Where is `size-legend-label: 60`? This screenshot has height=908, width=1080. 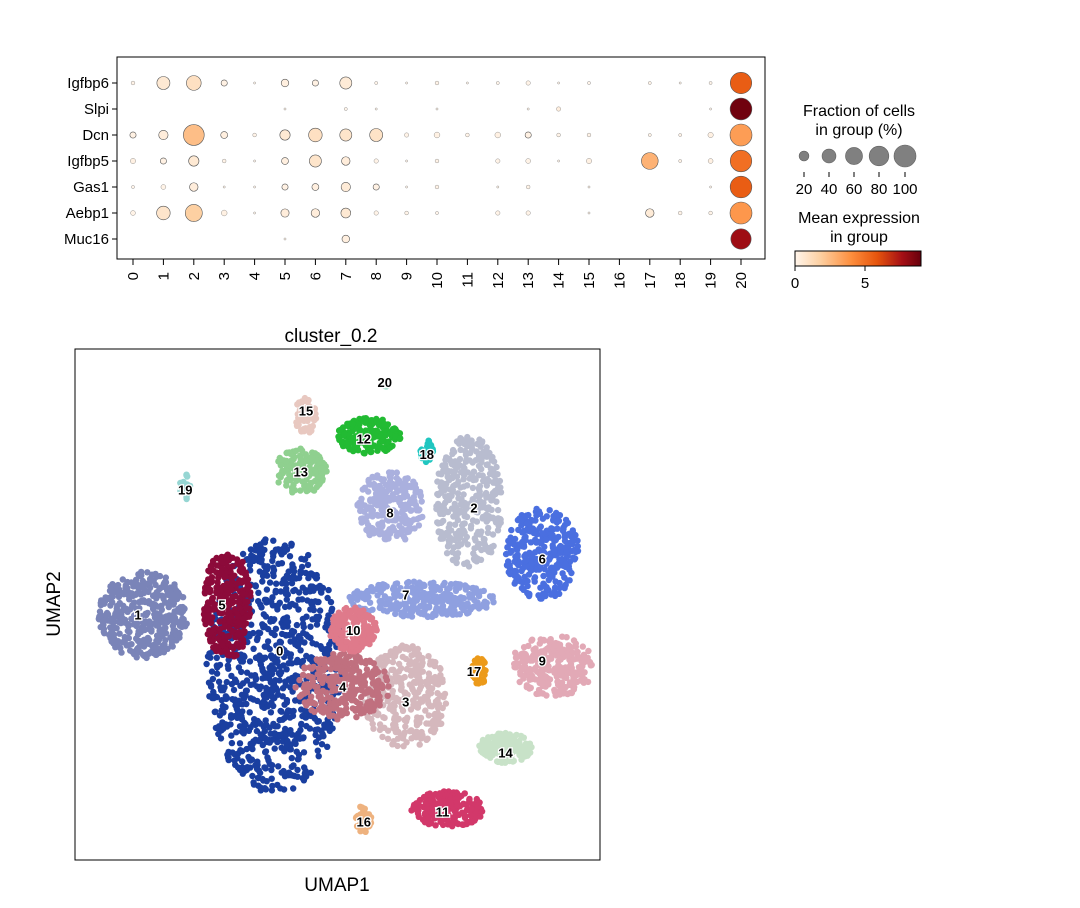 size-legend-label: 60 is located at coordinates (854, 189).